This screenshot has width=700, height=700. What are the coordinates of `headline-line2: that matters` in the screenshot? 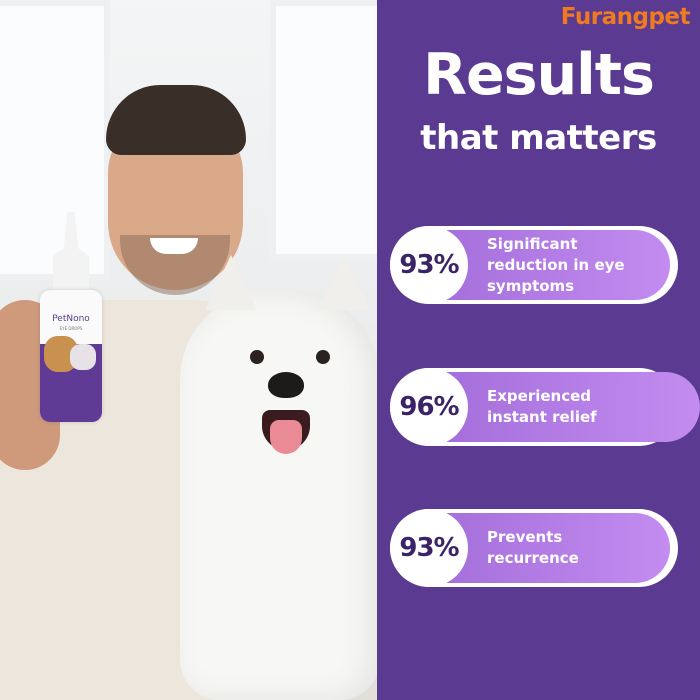 It's located at (538, 138).